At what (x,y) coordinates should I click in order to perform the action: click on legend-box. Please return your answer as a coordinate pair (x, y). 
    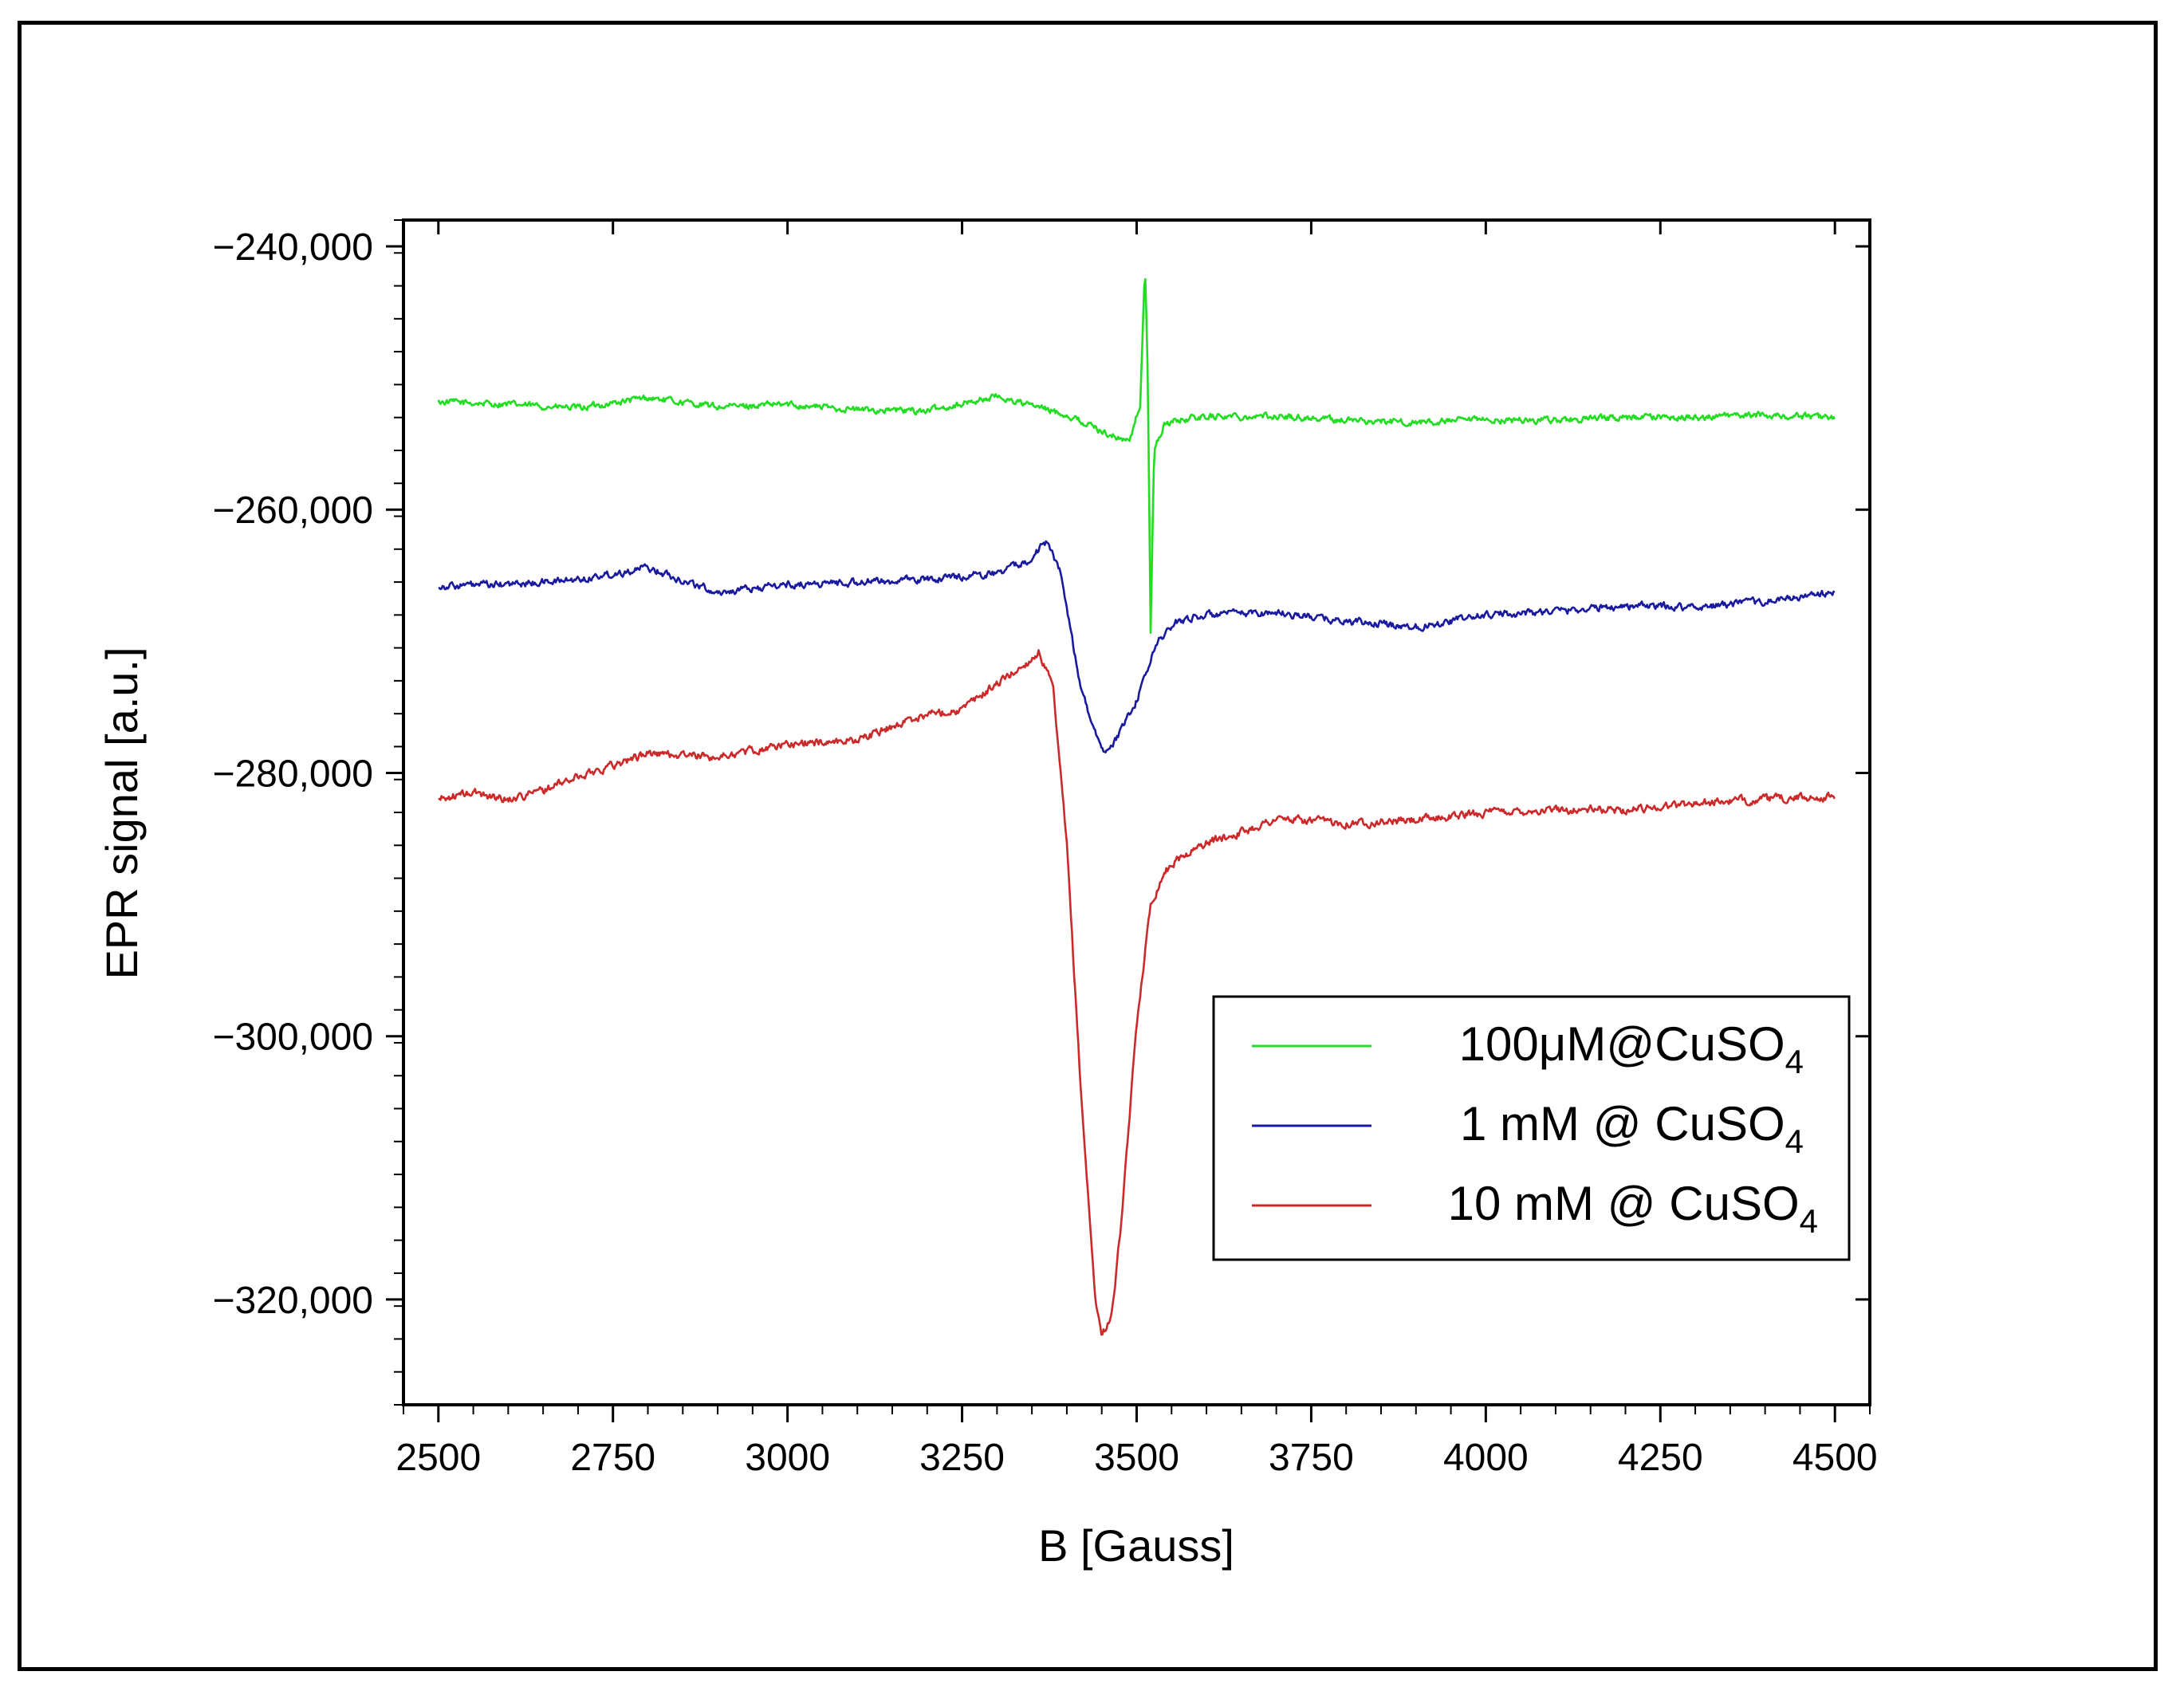
    Looking at the image, I should click on (1531, 1128).